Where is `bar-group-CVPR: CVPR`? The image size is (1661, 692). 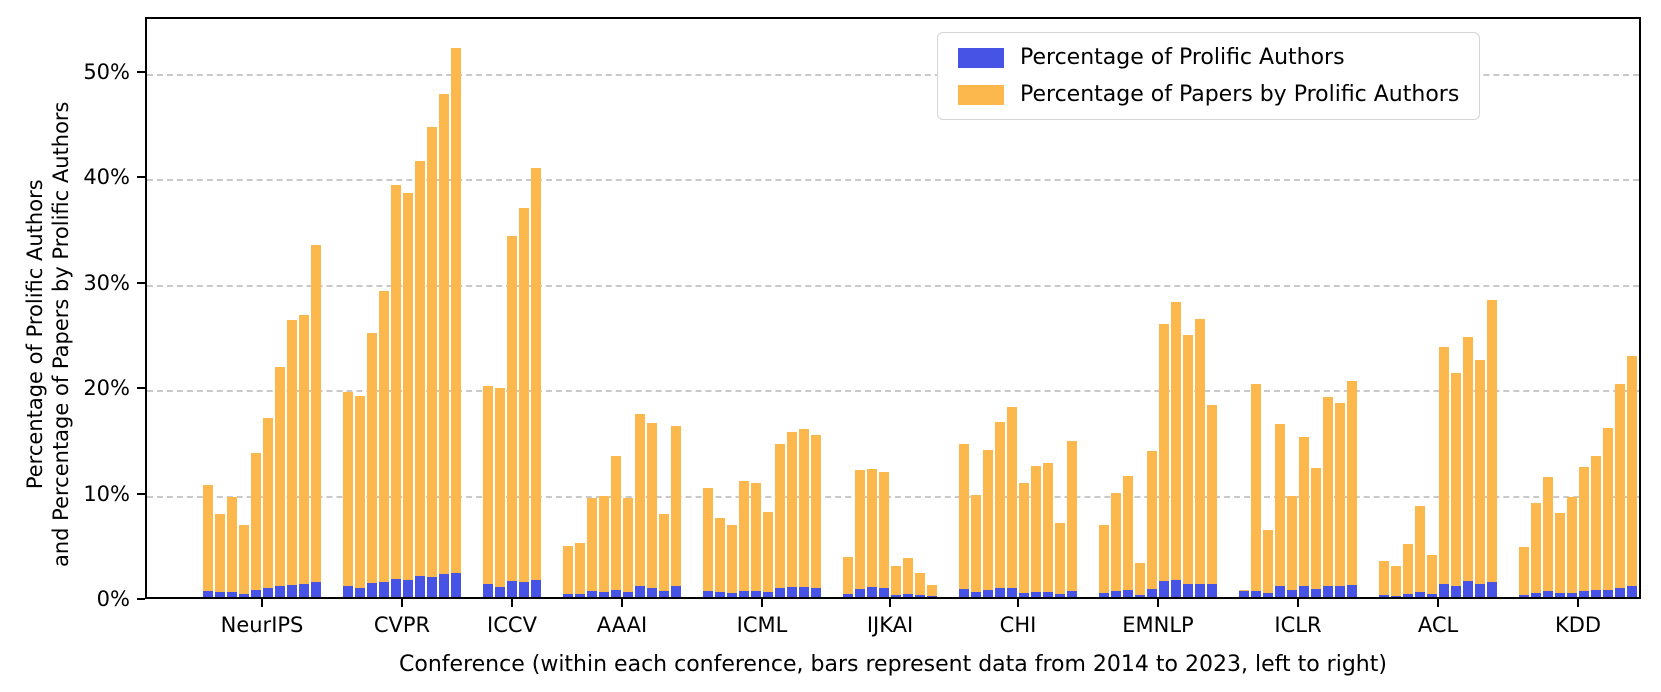 bar-group-CVPR: CVPR is located at coordinates (402, 328).